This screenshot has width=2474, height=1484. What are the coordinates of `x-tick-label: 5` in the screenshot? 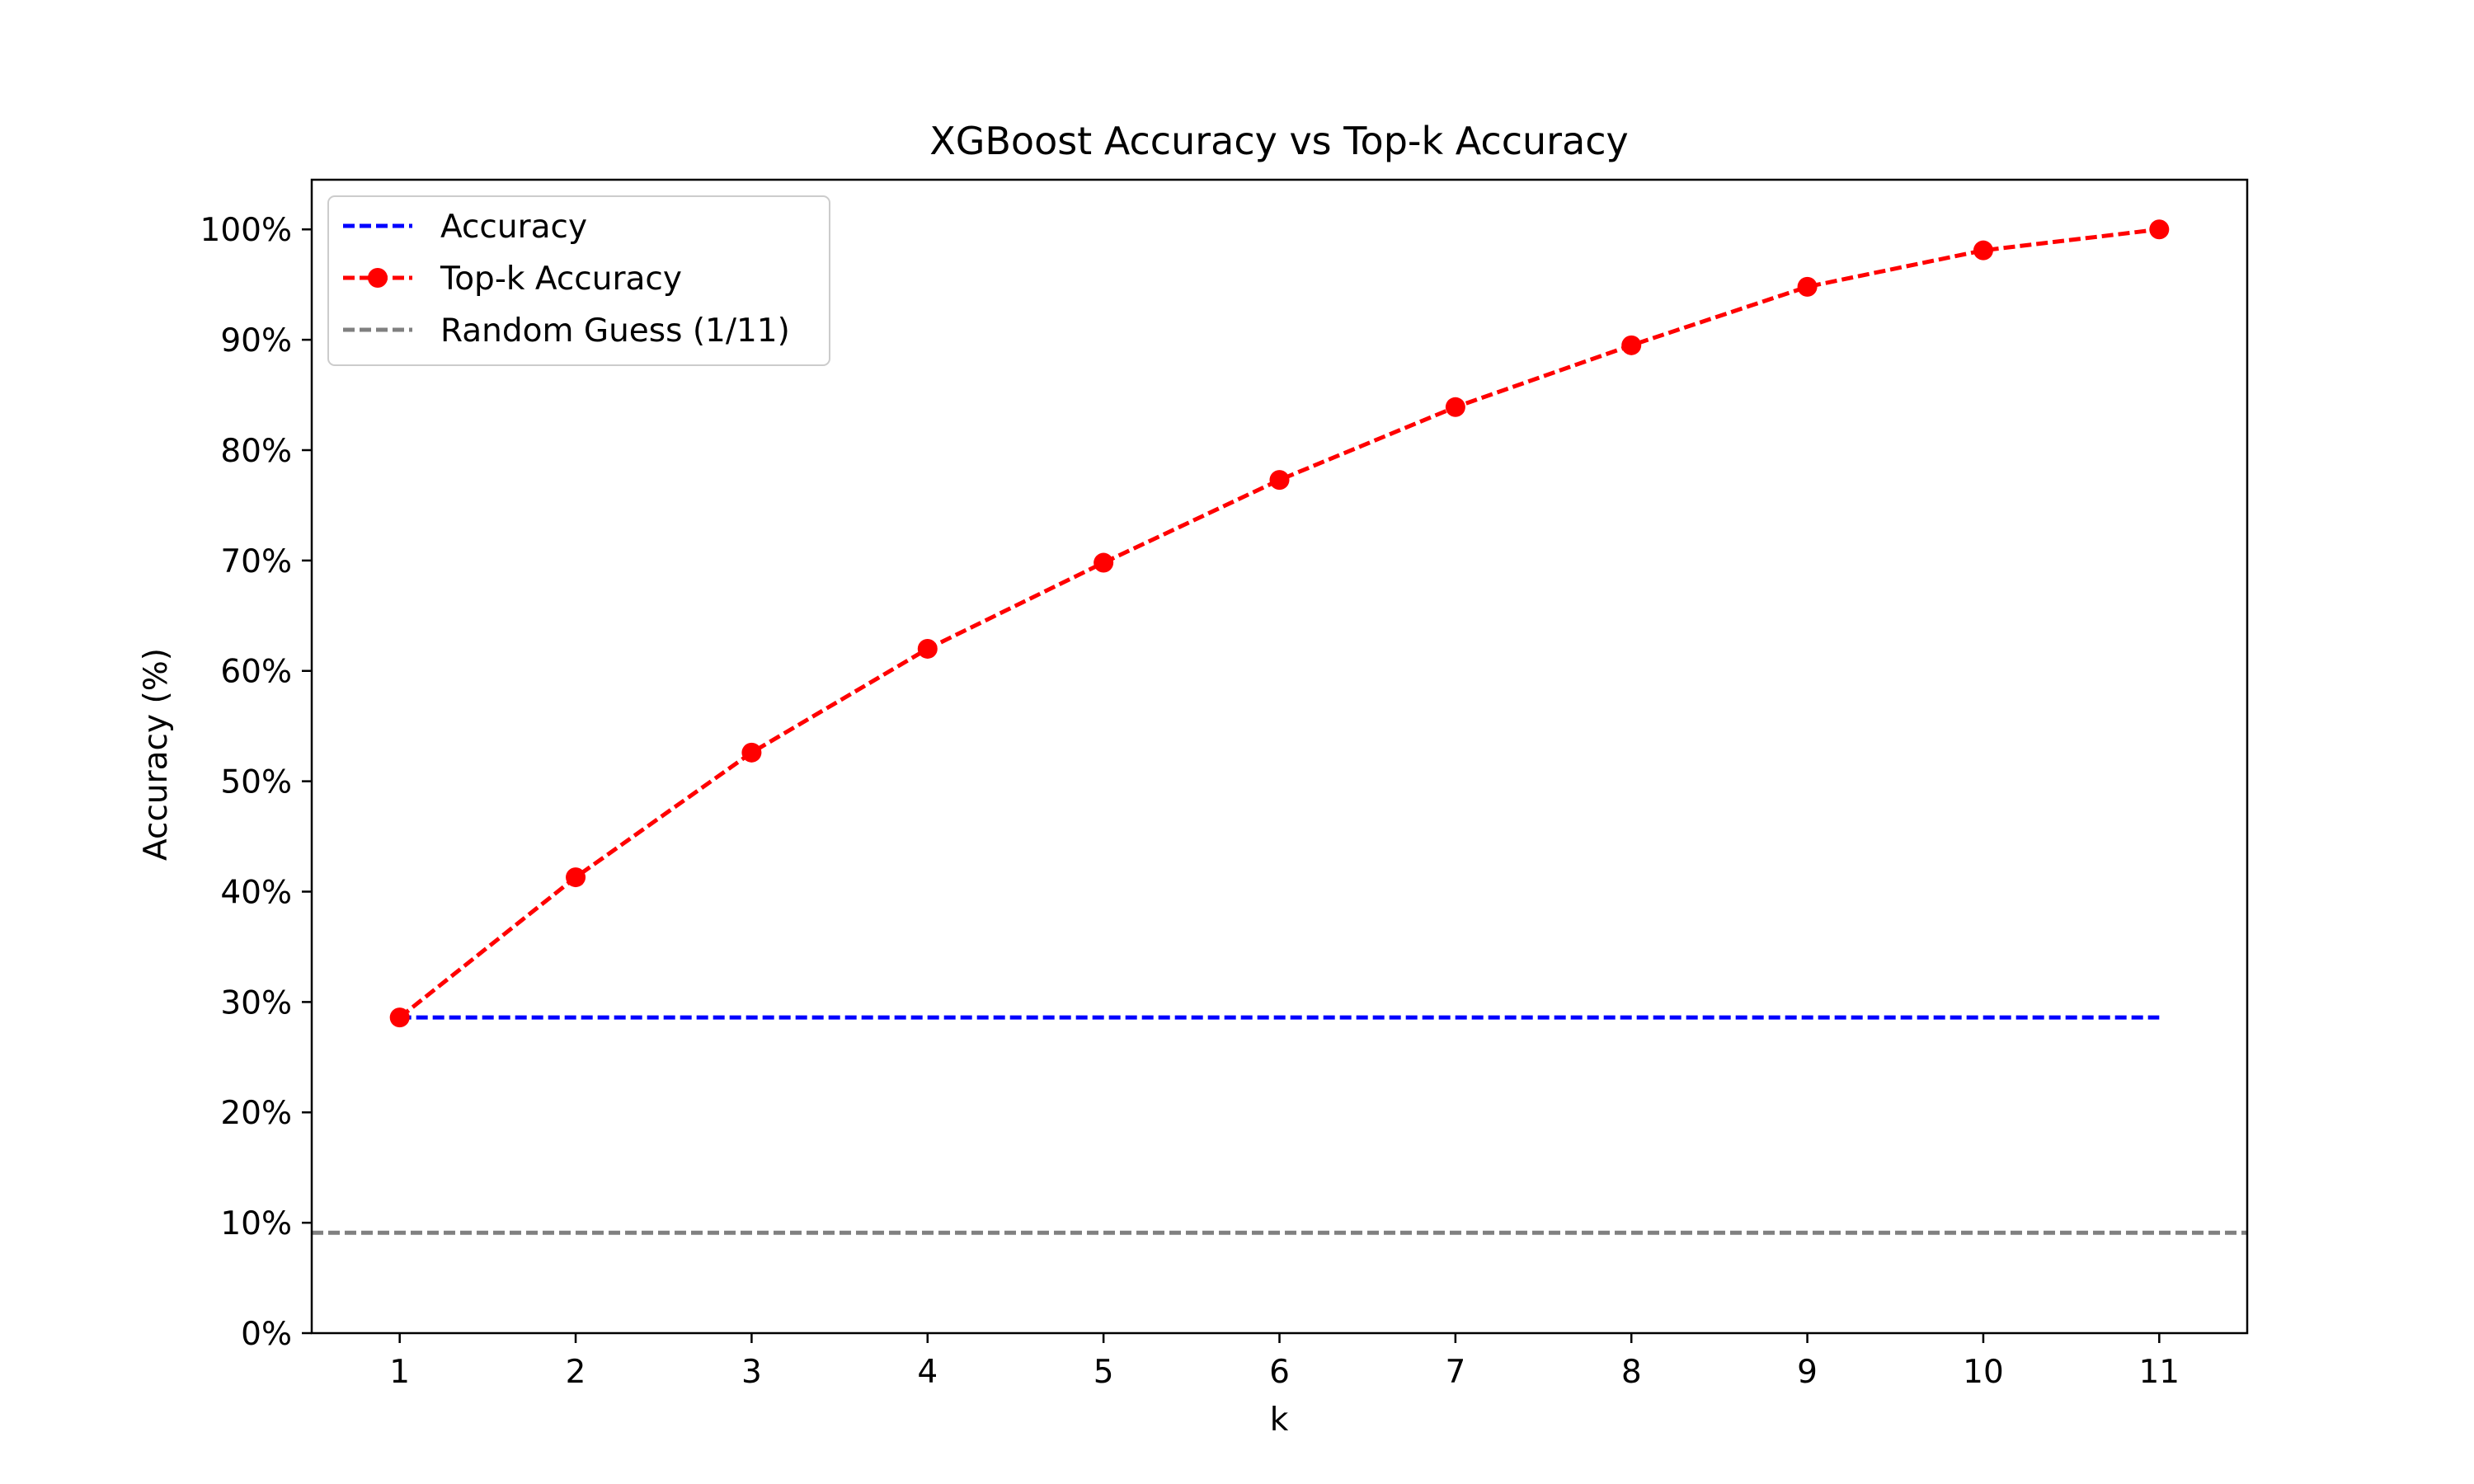 It's located at (1104, 1372).